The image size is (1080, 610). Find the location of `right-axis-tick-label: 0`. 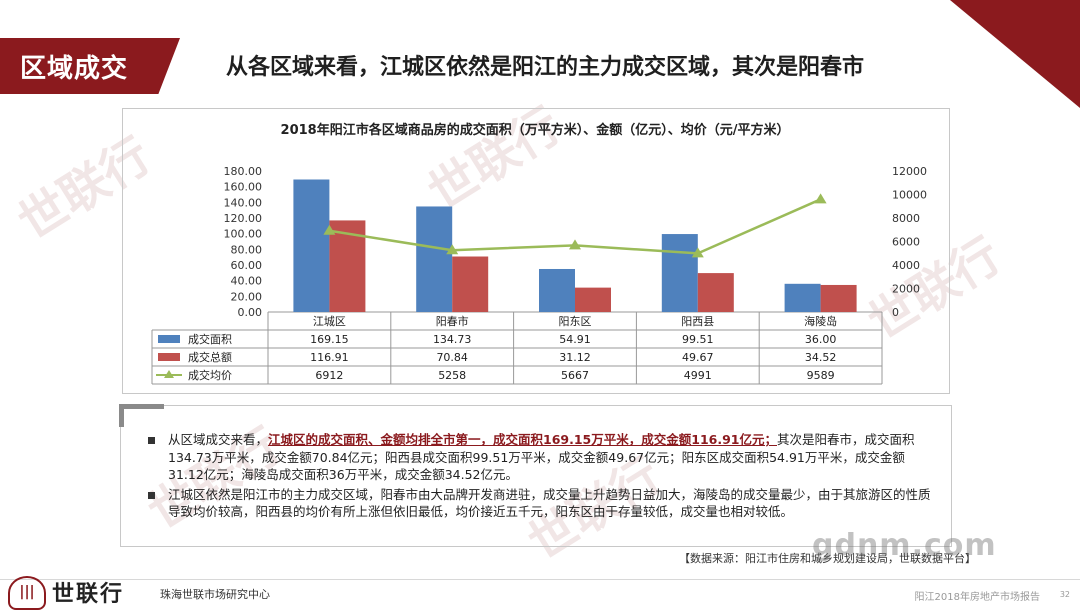

right-axis-tick-label: 0 is located at coordinates (895, 312).